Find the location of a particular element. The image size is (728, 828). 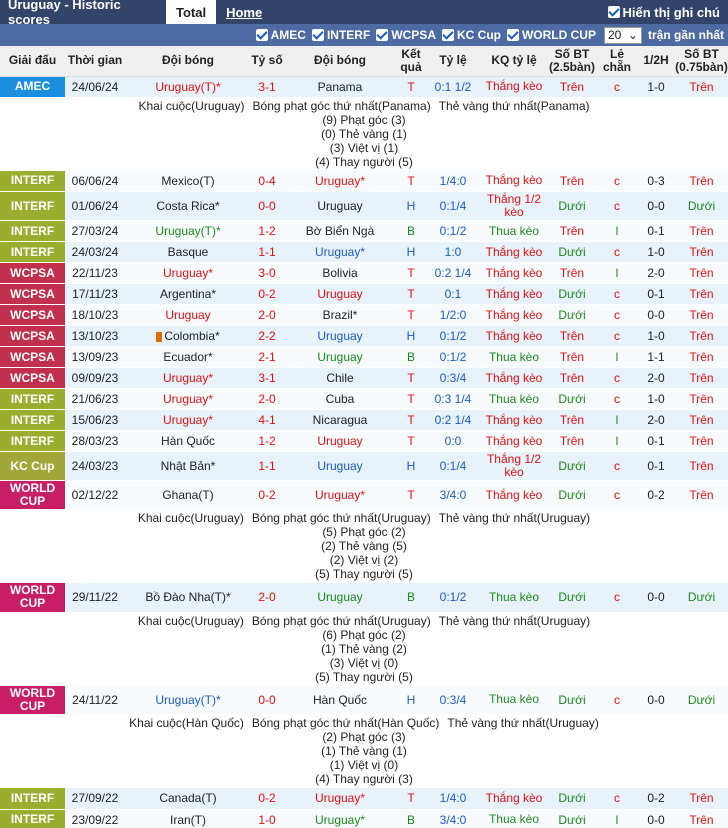

home-team: Hàn Quốc is located at coordinates (188, 441).